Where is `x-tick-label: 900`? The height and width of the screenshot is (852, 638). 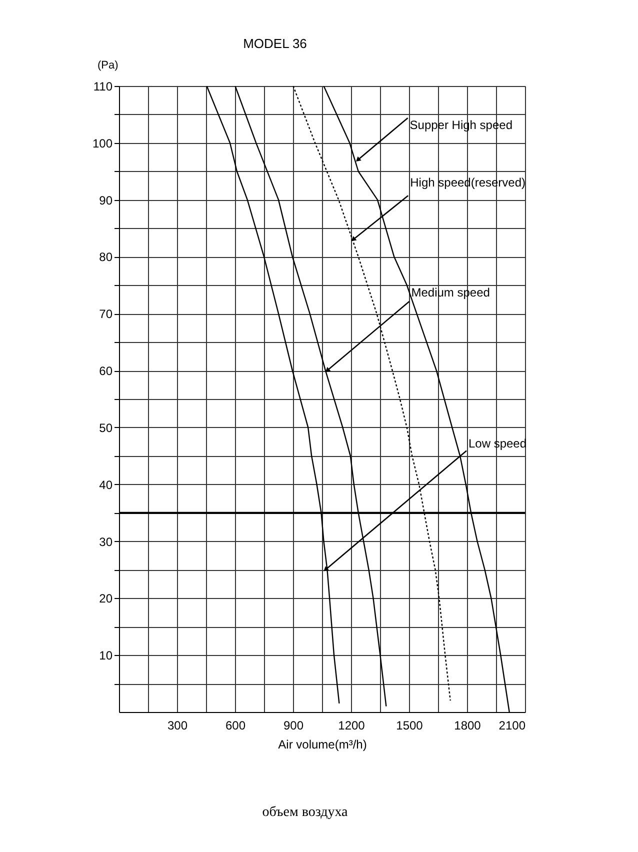 x-tick-label: 900 is located at coordinates (293, 725).